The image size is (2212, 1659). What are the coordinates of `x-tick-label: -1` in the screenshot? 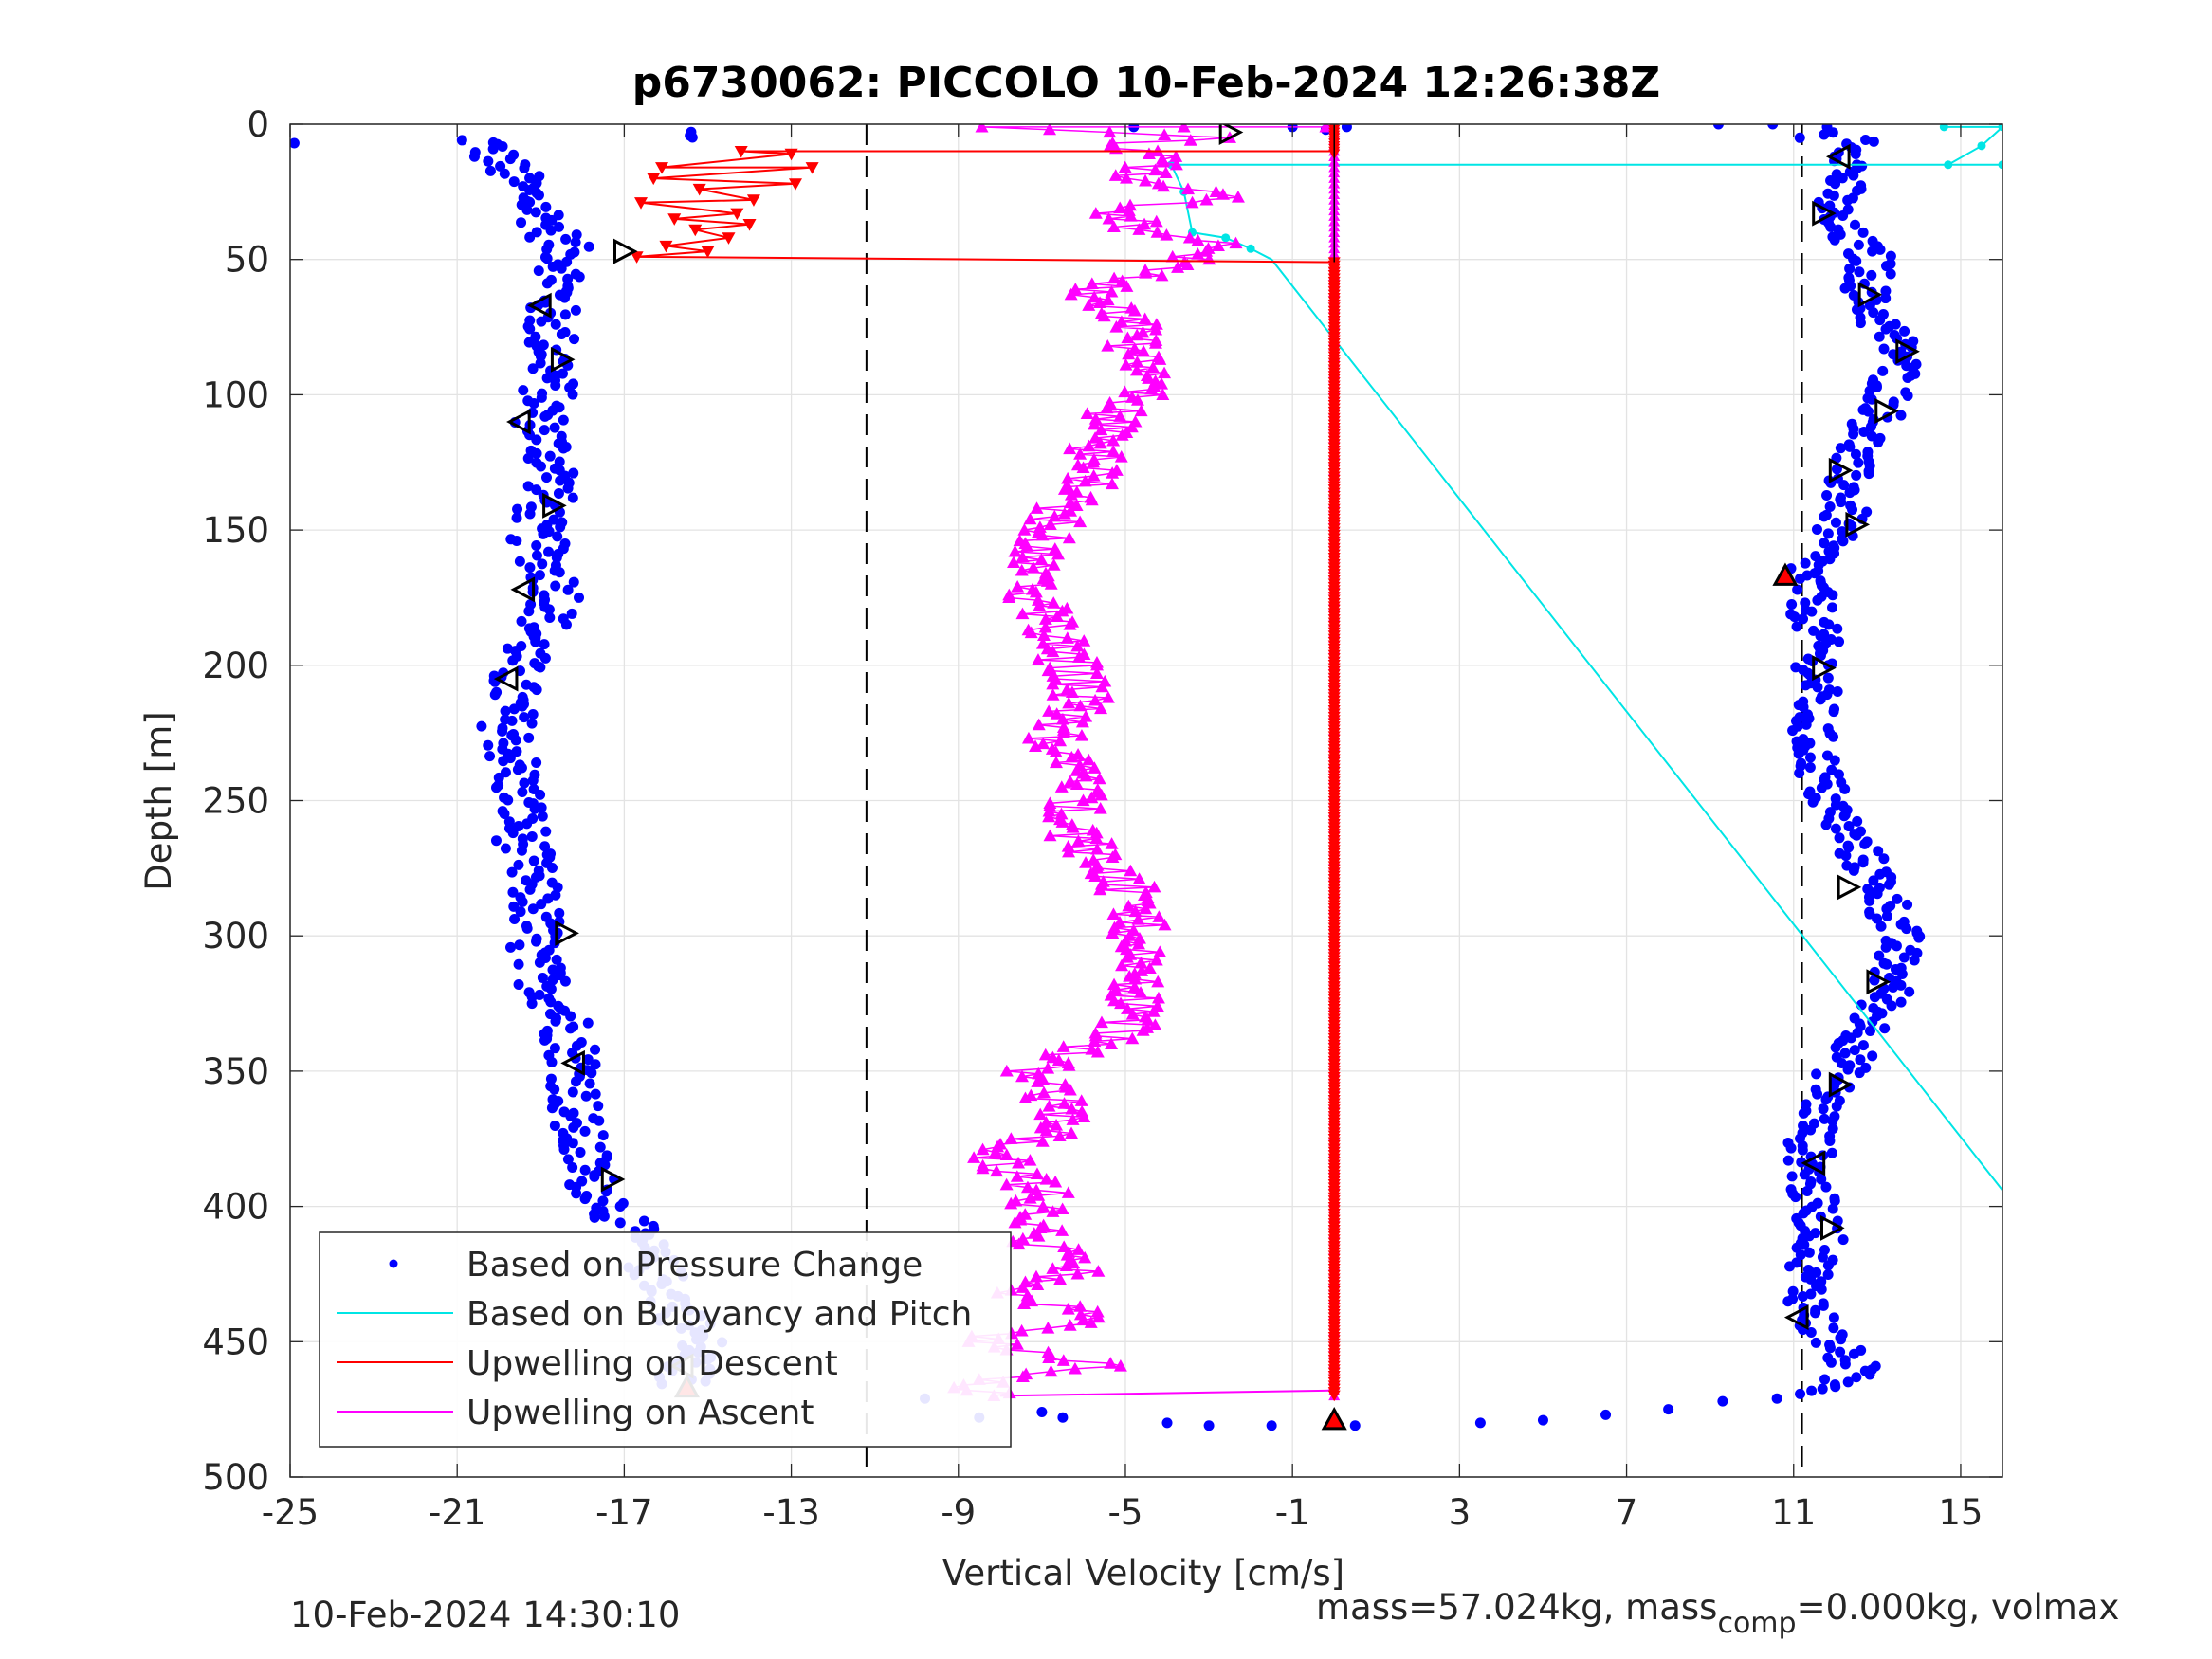 It's located at (1292, 1512).